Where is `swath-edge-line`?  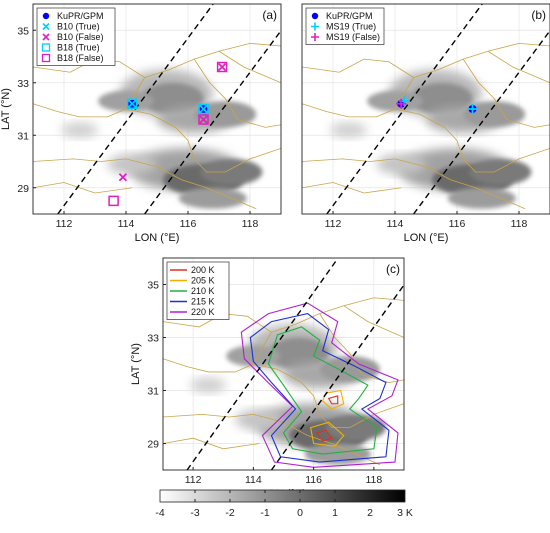
swath-edge-line is located at coordinates (262, 364).